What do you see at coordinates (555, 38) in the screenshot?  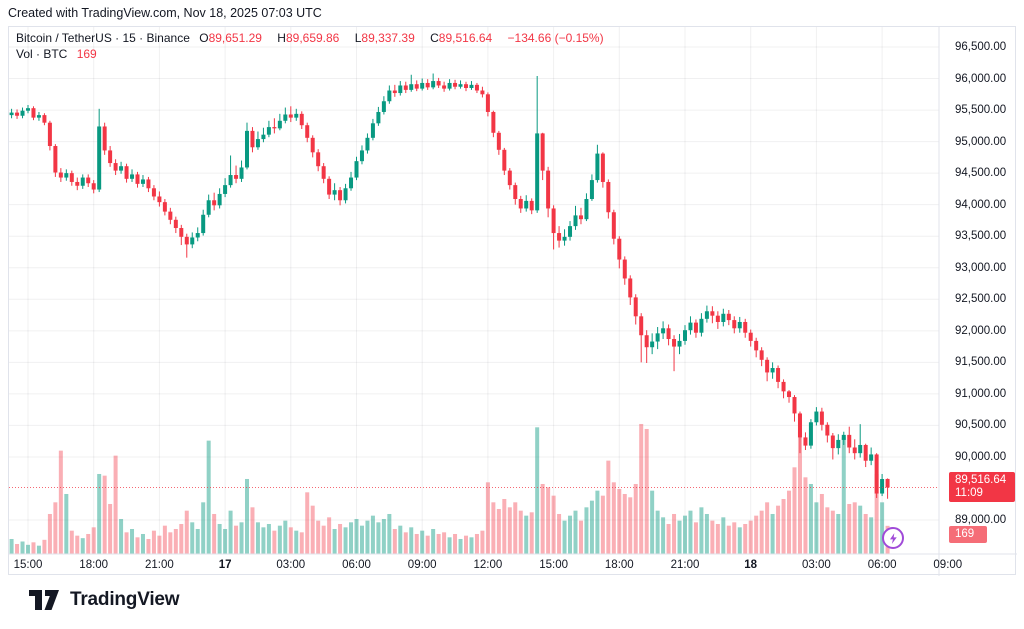 I see `change-value: −134.66 (−0.15%)` at bounding box center [555, 38].